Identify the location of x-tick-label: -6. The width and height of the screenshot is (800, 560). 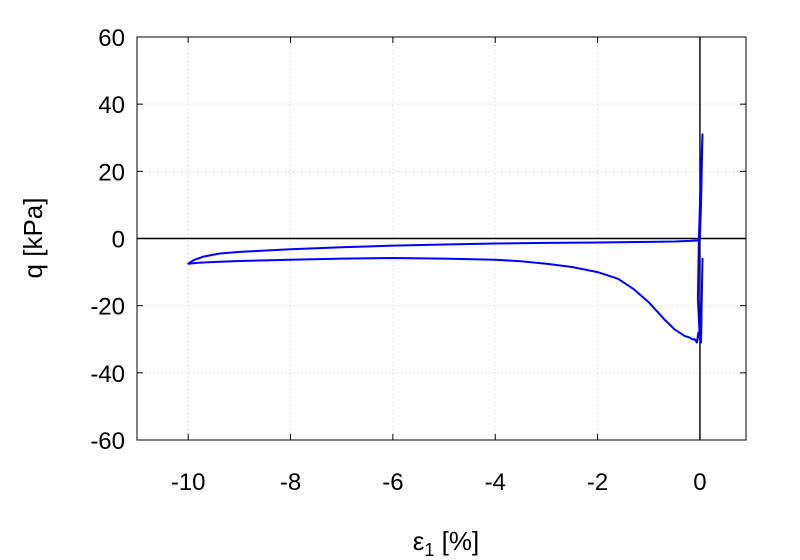
(392, 482).